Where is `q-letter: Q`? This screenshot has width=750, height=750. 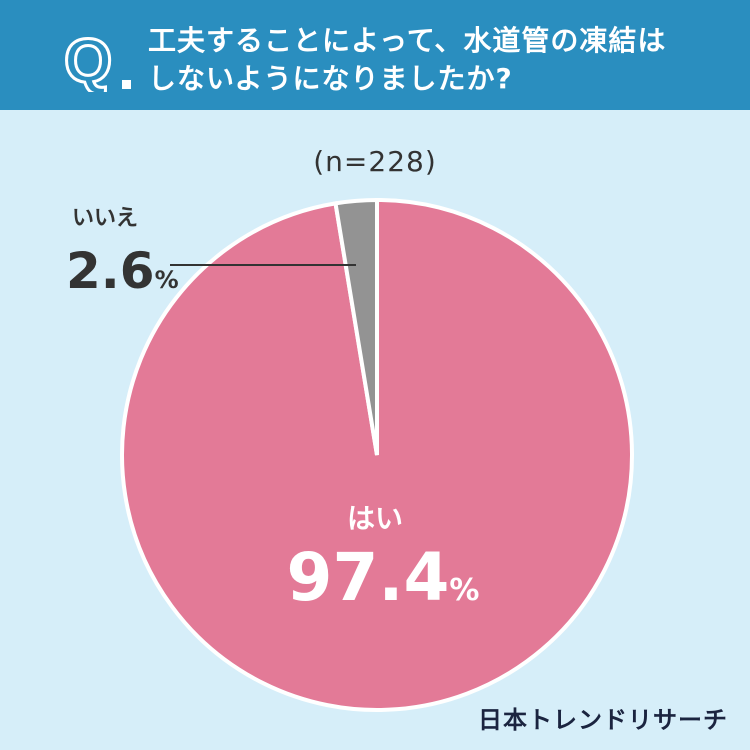
q-letter: Q is located at coordinates (88, 59).